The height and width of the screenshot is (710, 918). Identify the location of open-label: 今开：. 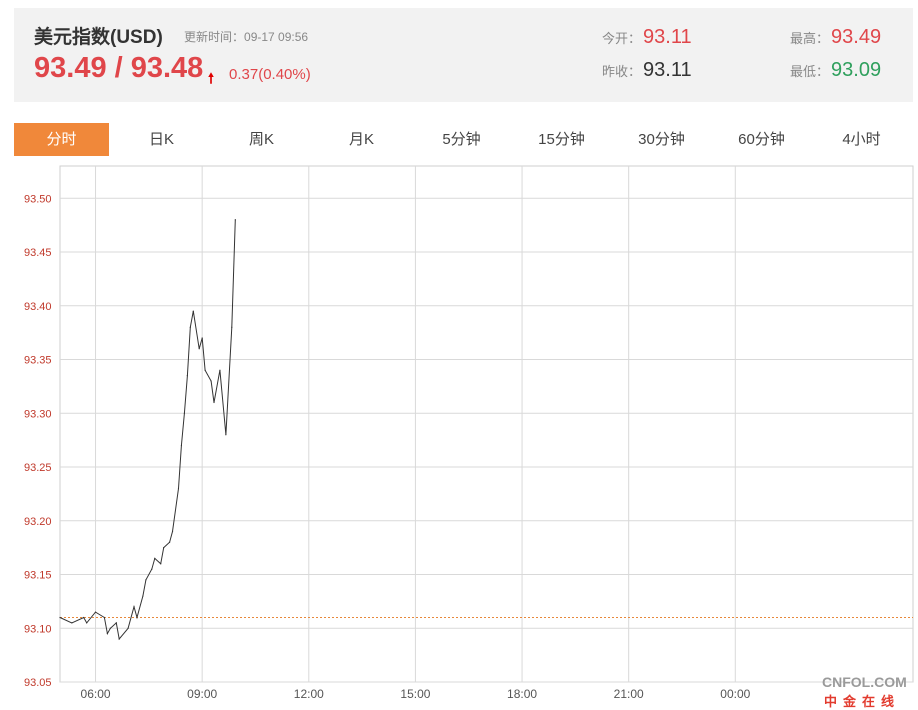
(622, 38).